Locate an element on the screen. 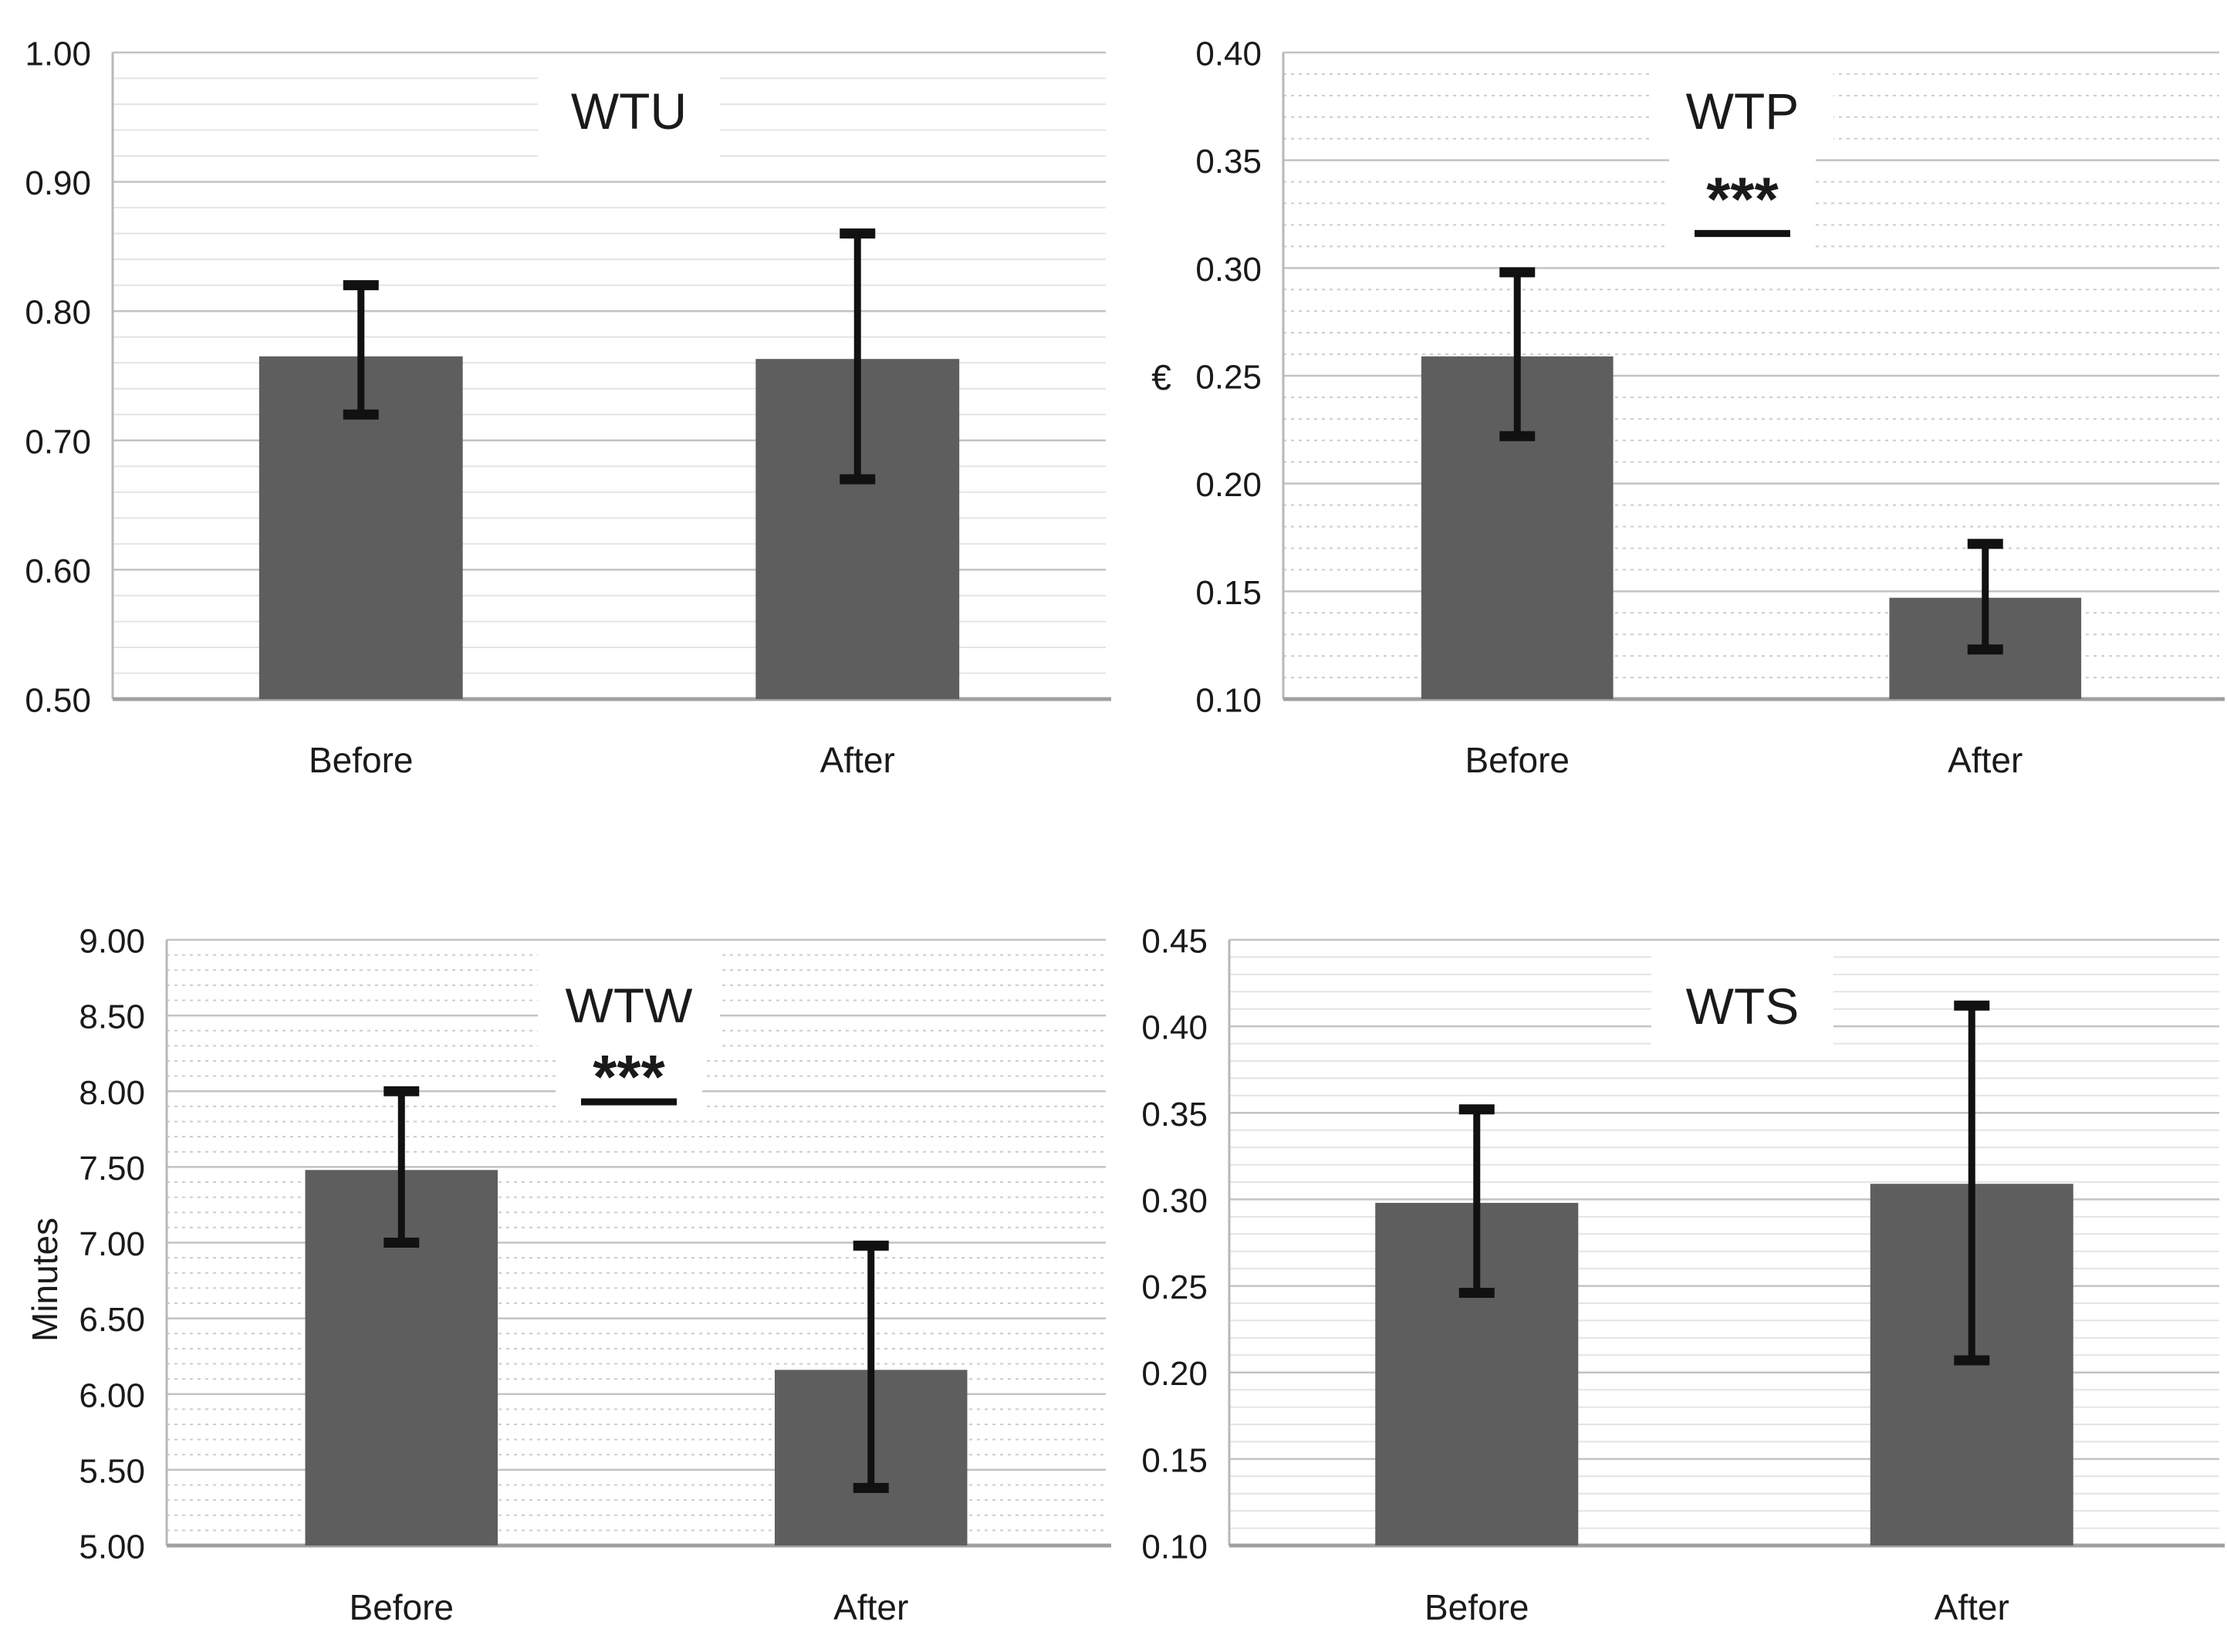 The height and width of the screenshot is (1652, 2227). chart-title: WTU is located at coordinates (629, 111).